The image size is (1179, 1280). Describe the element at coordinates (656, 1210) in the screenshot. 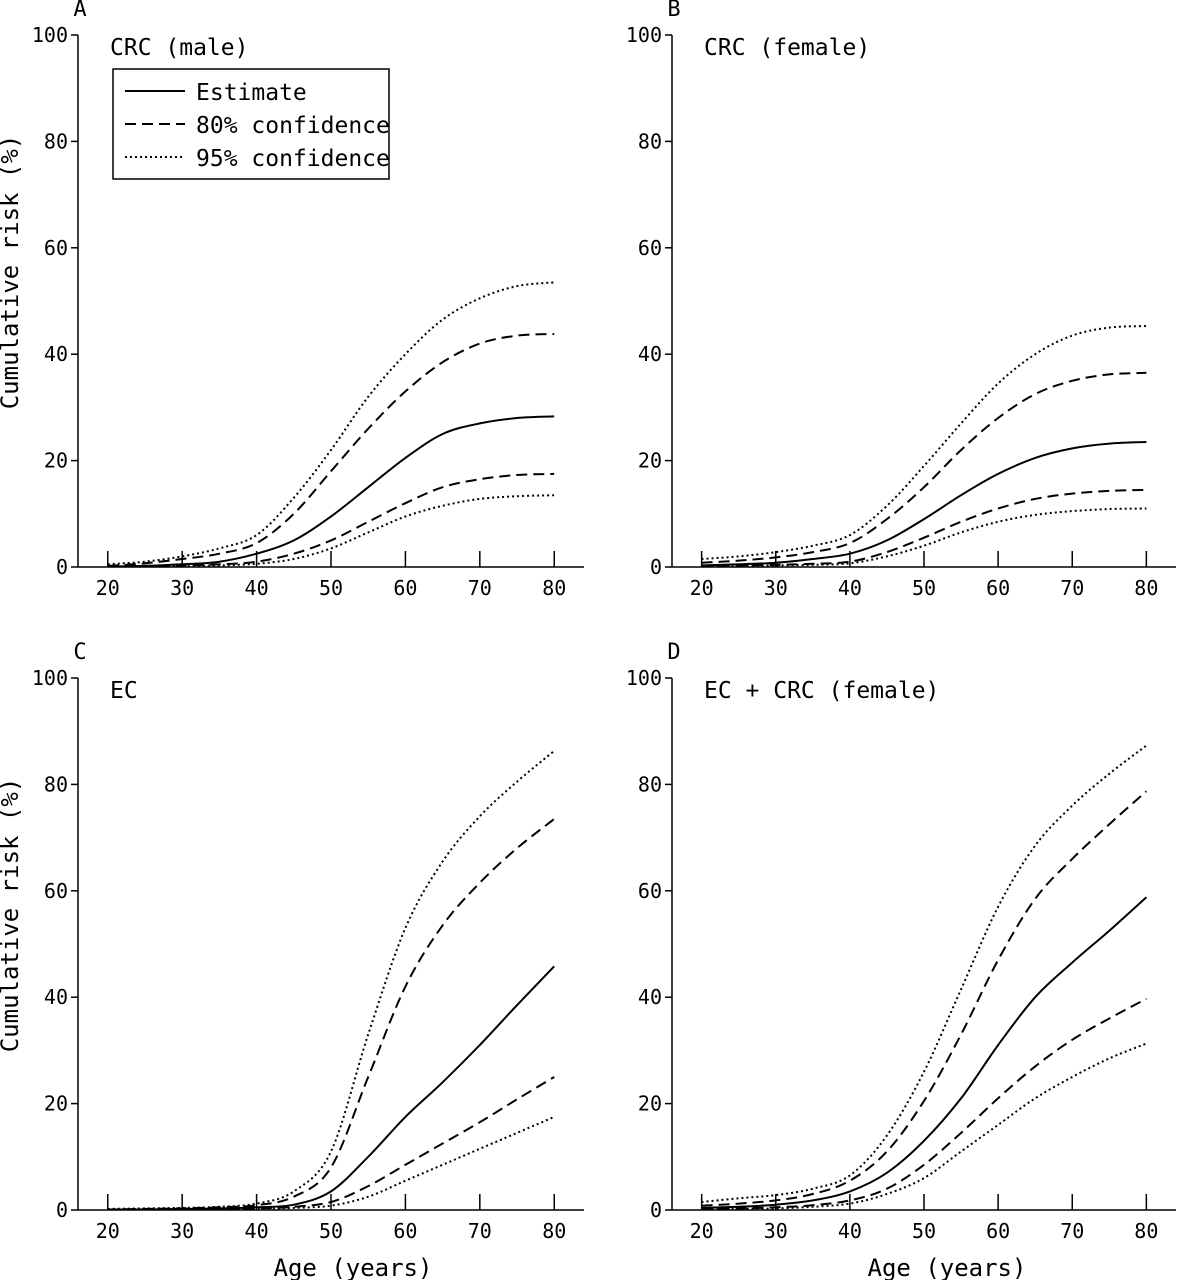

I see `panel-d-y-tick-label: 0` at that location.